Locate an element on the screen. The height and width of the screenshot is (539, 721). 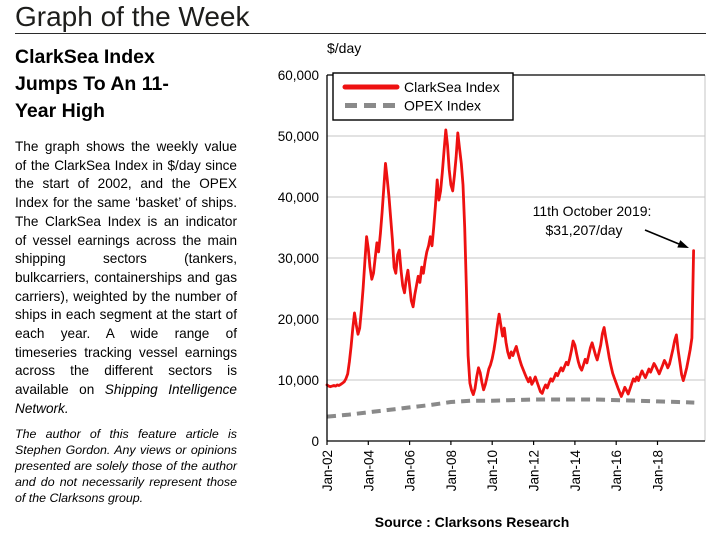
y-tick-label: 10,000 is located at coordinates (298, 380).